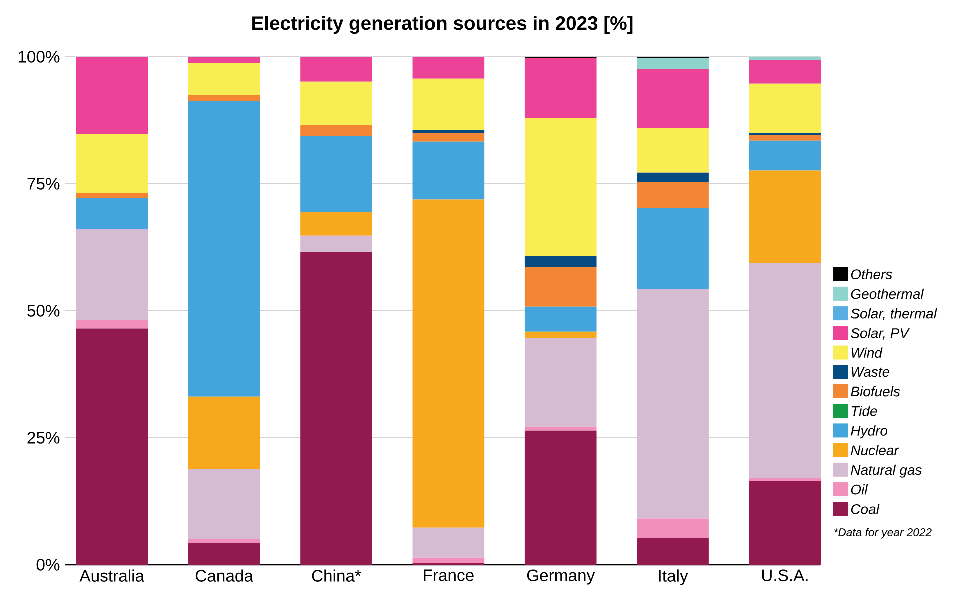 This screenshot has width=970, height=596. What do you see at coordinates (337, 576) in the screenshot?
I see `x-tick-label: China*` at bounding box center [337, 576].